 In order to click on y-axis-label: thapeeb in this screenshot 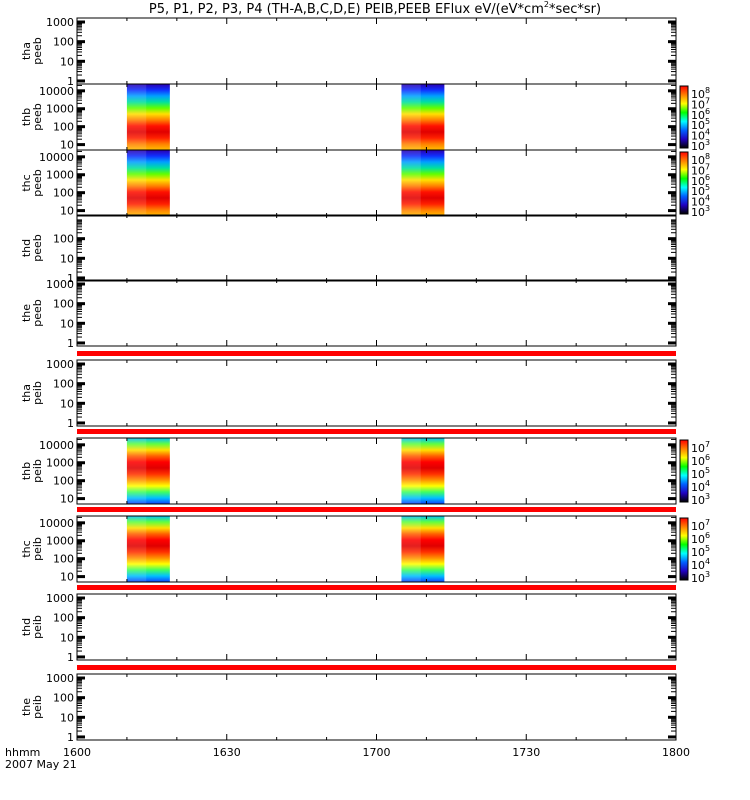, I will do `click(32, 51)`.